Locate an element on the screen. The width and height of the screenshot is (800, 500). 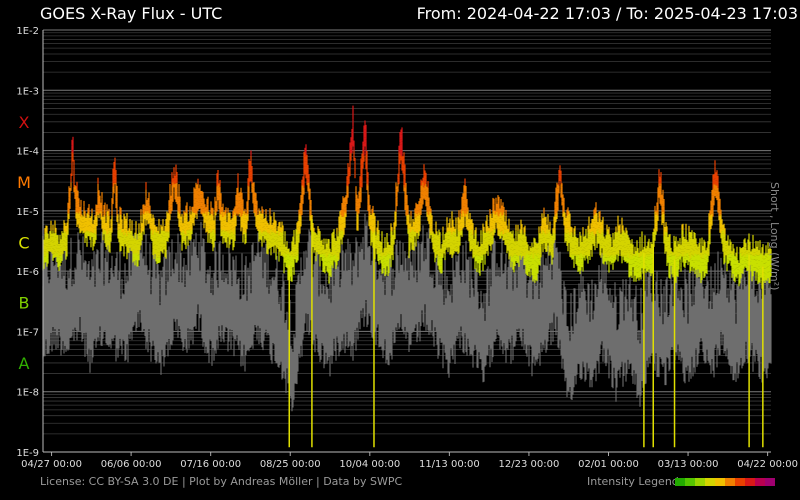
x-tick-label: 04/27 00:00 is located at coordinates (51, 464).